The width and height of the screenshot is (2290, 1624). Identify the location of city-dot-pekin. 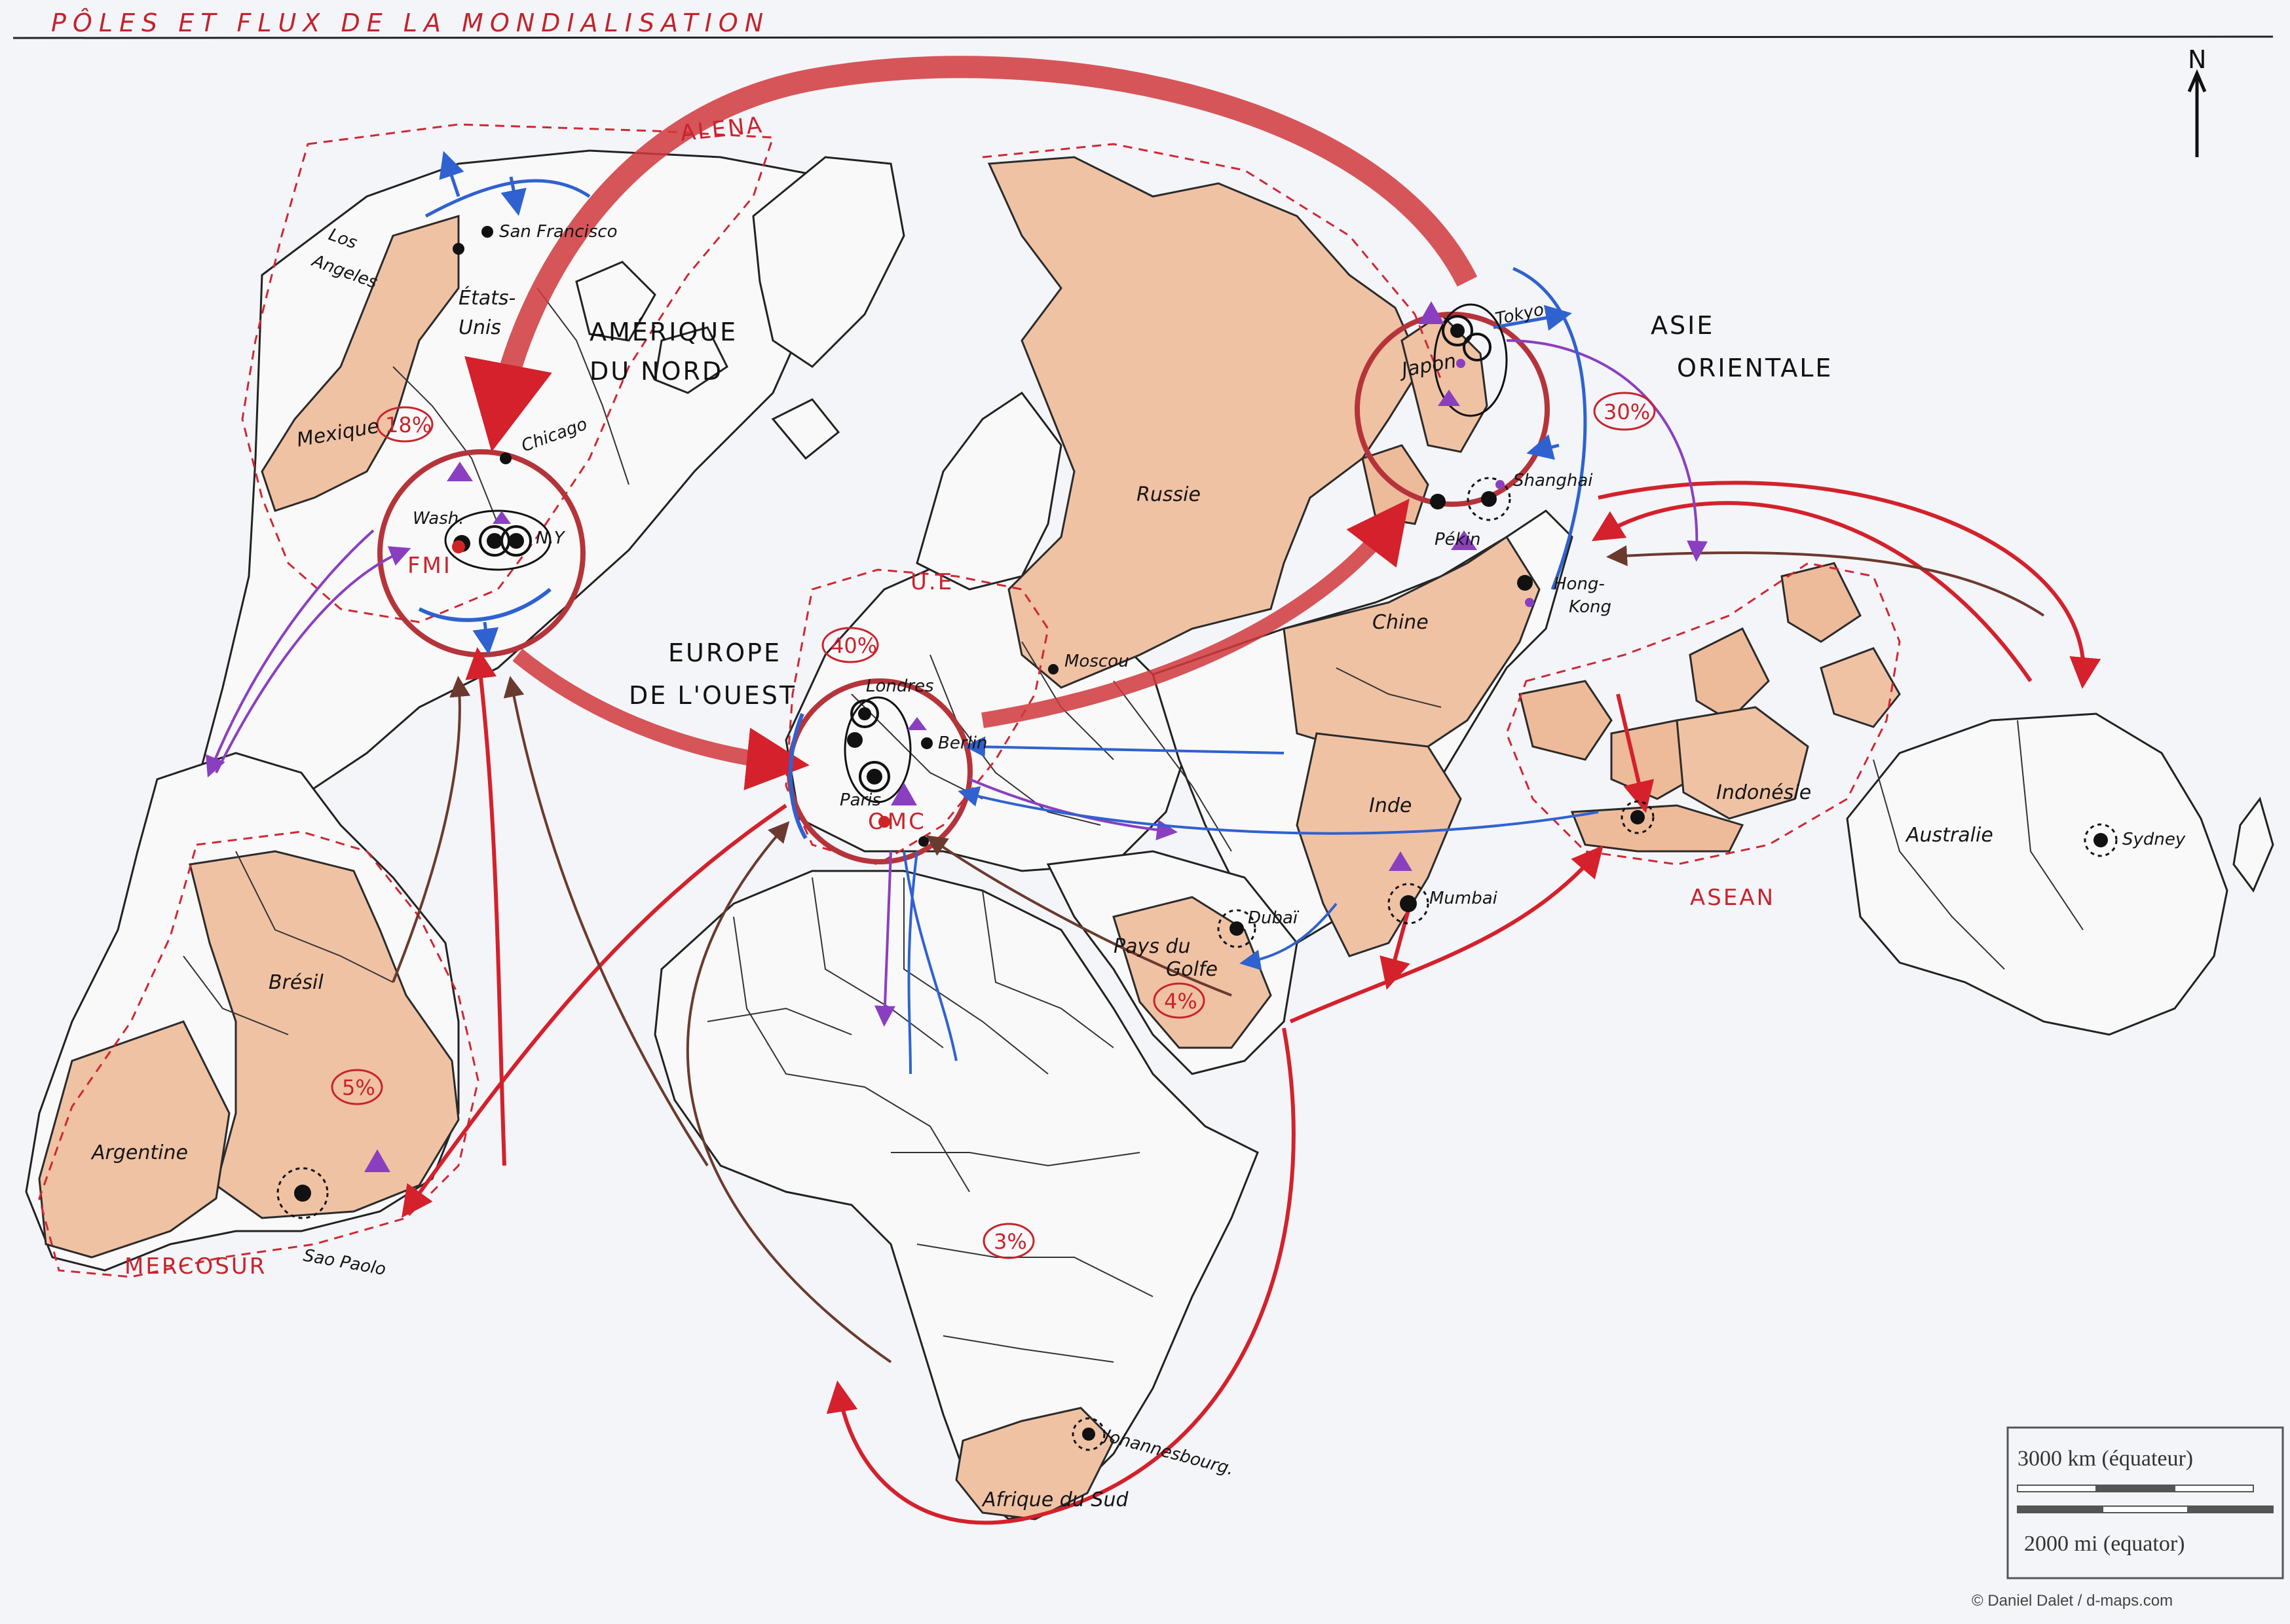
(1438, 501).